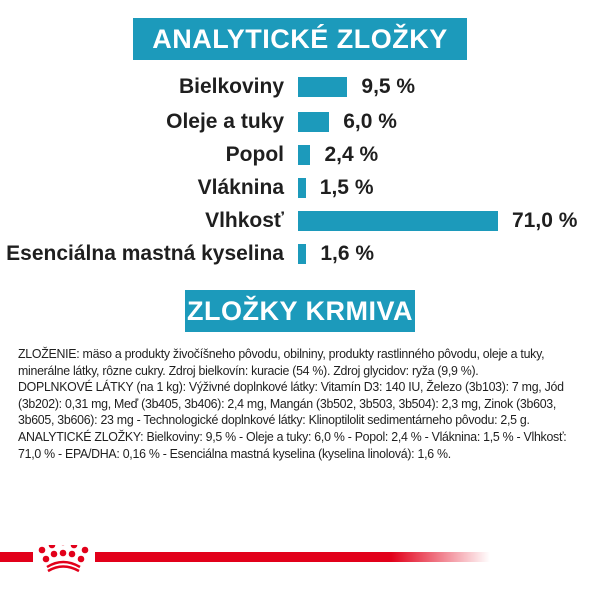  Describe the element at coordinates (240, 187) in the screenshot. I see `nutrient-label: Vláknina` at that location.